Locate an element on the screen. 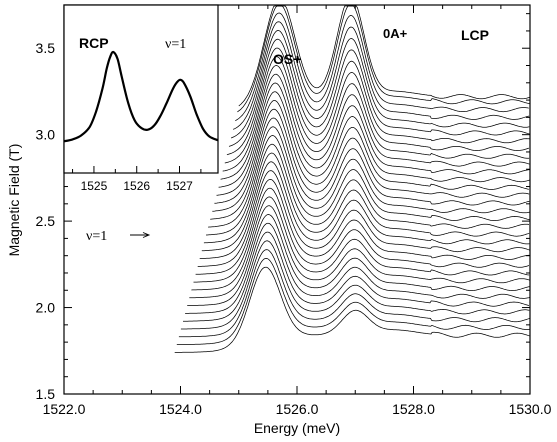 This screenshot has width=557, height=442. inset-spectrum-line is located at coordinates (141, 96).